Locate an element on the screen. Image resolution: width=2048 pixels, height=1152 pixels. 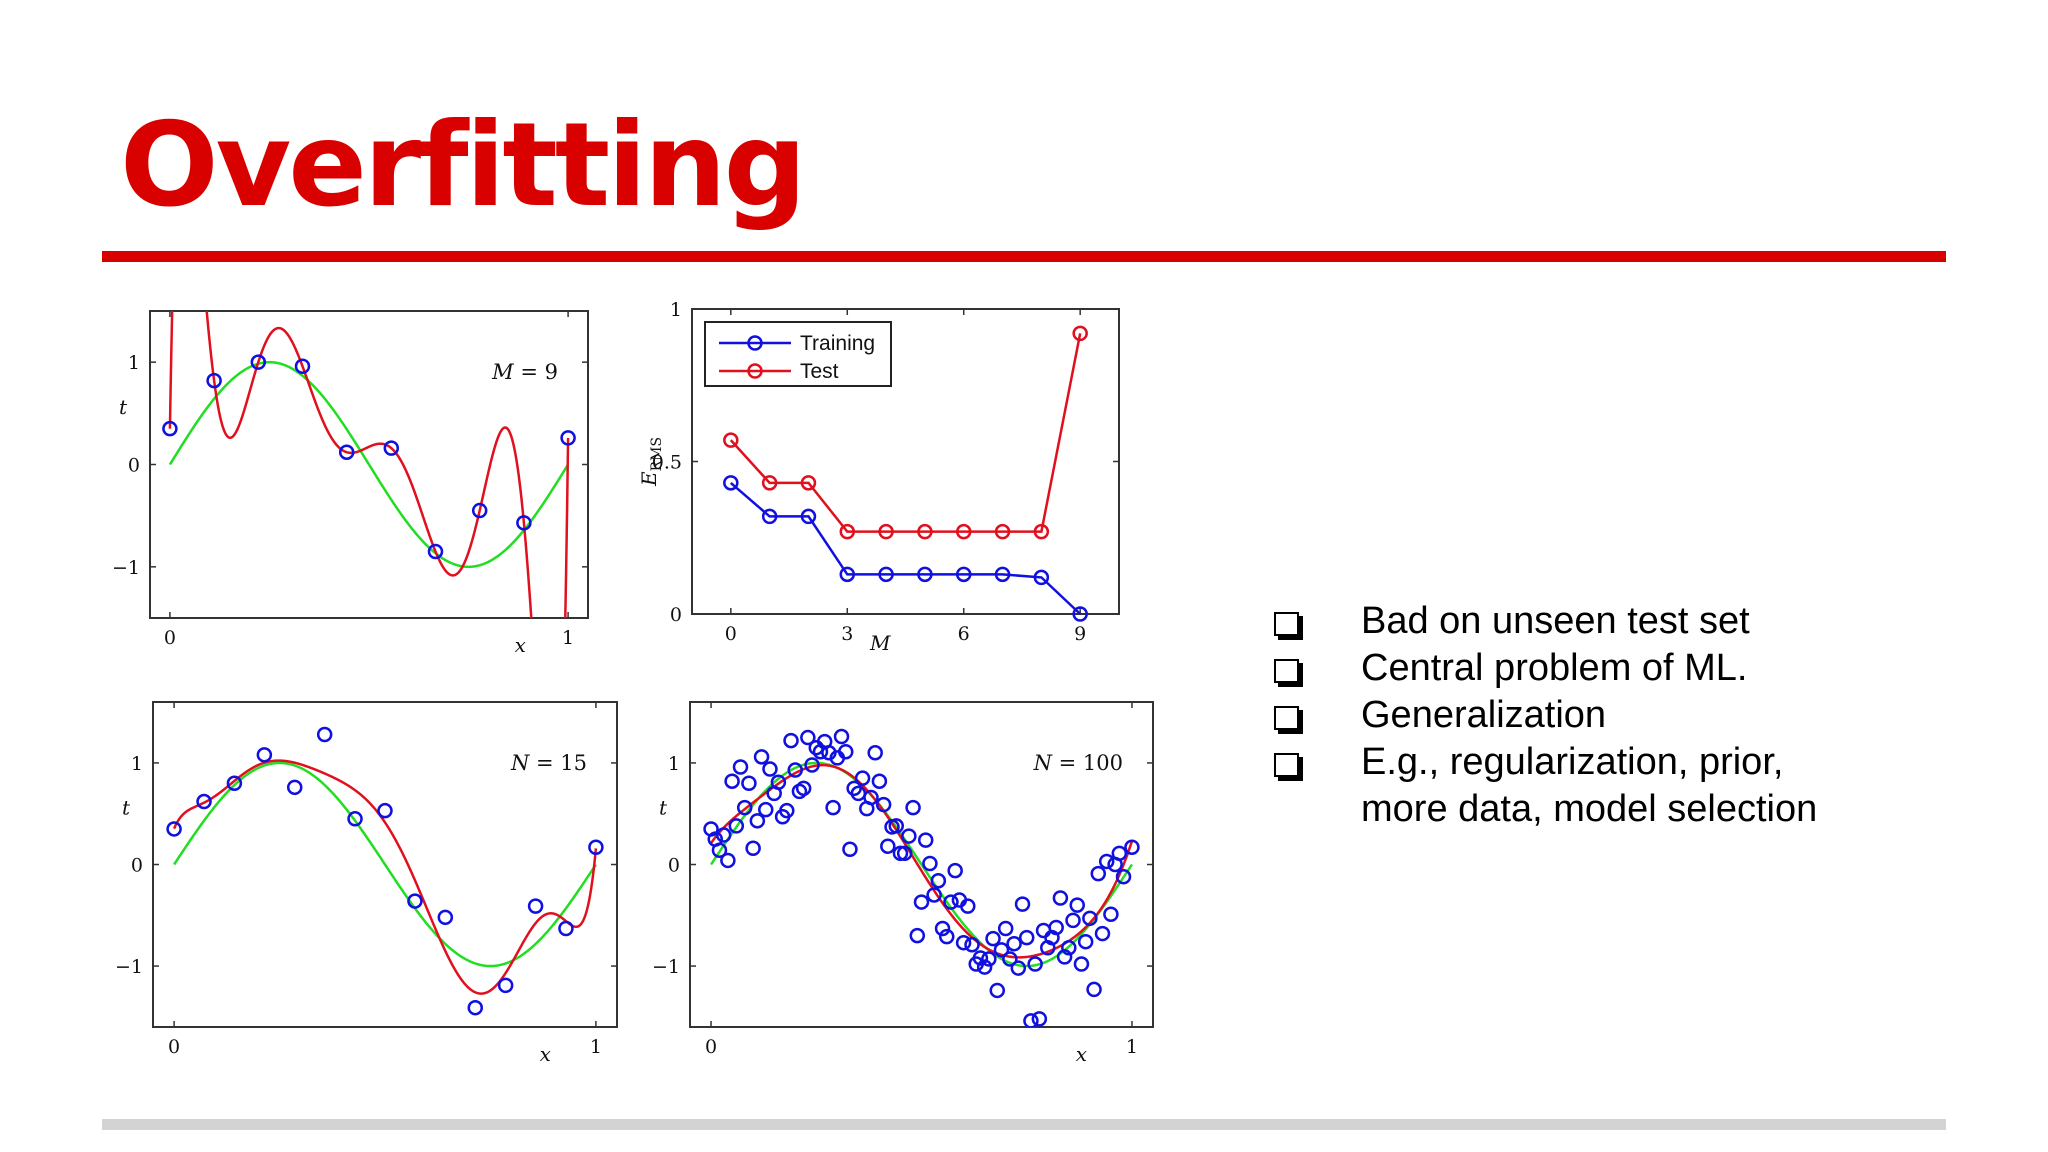
annotation-label: M = 9 is located at coordinates (524, 372).